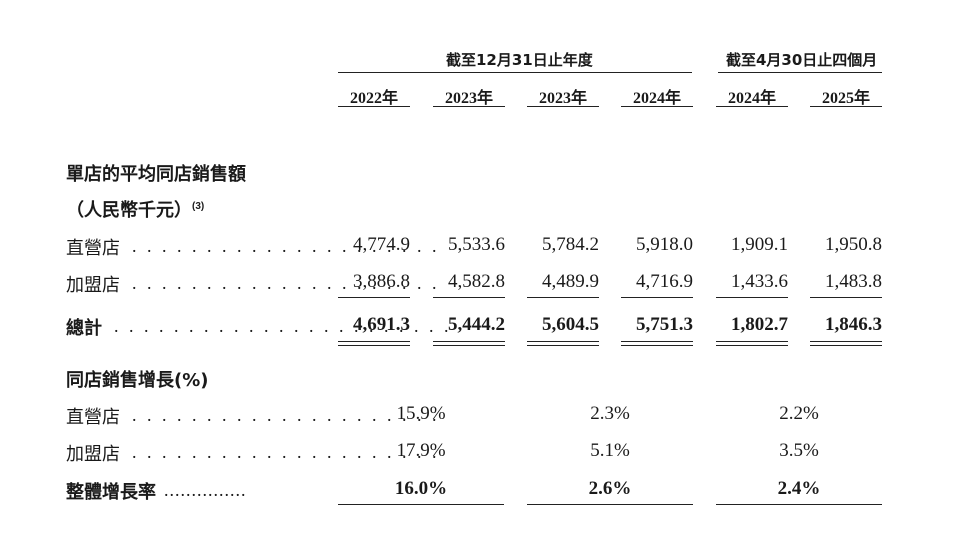 Image resolution: width=978 pixels, height=535 pixels. Describe the element at coordinates (421, 504) in the screenshot. I see `bottom-rule-annual-2023` at that location.